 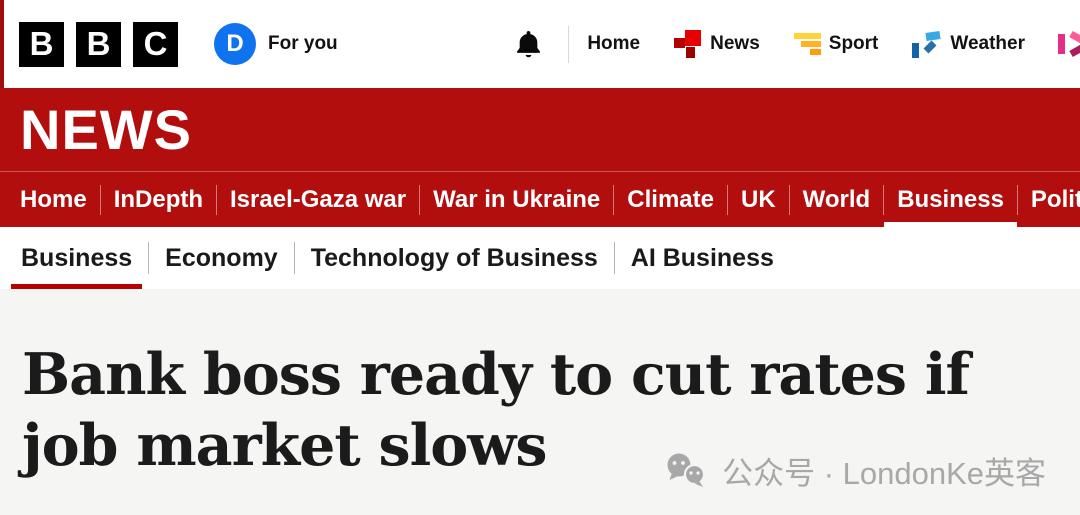 I want to click on bbc-logo-letter: C, so click(x=155, y=44).